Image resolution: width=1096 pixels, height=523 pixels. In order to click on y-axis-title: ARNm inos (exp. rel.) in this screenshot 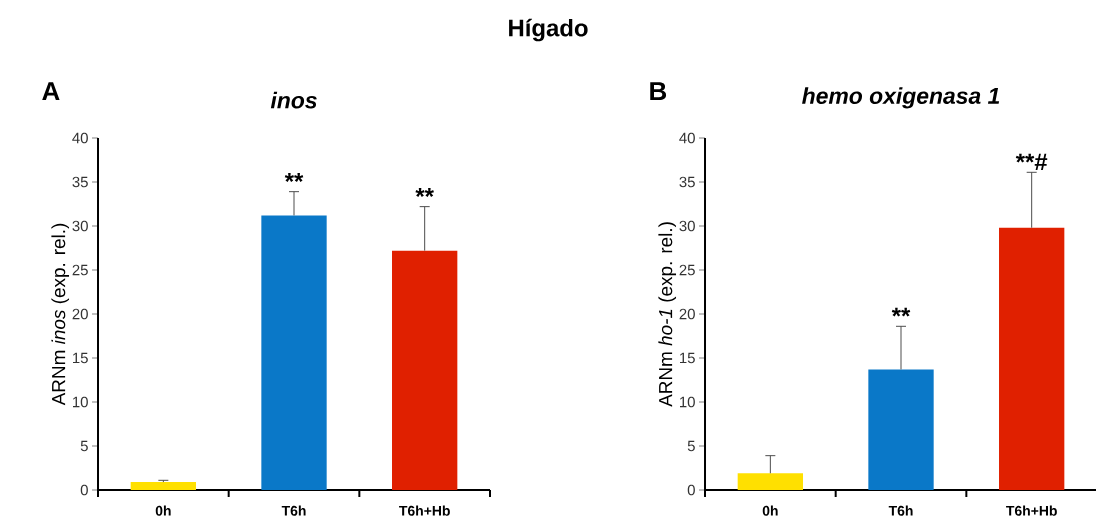, I will do `click(60, 314)`.